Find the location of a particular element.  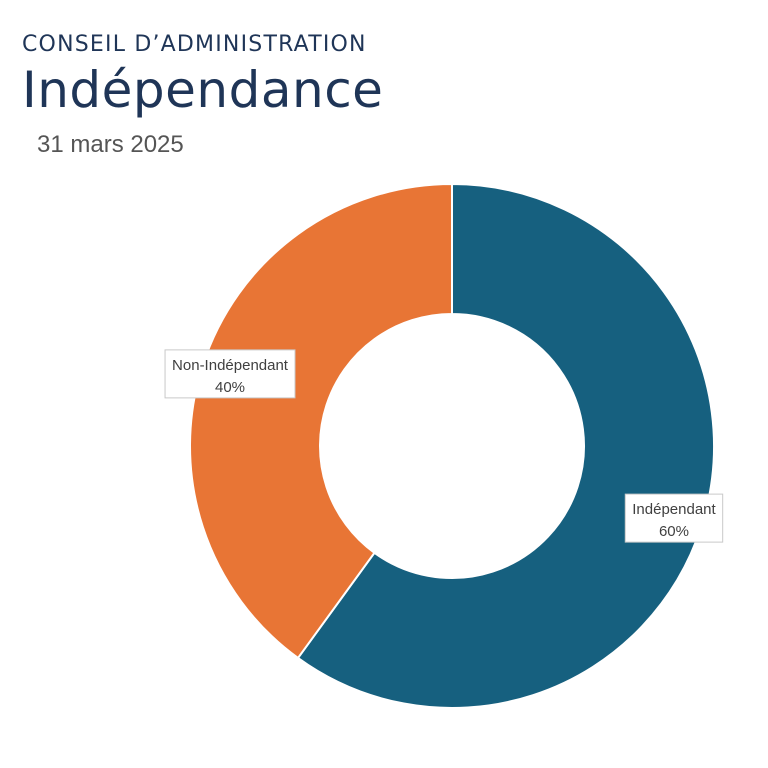

slice-value-label: 40% is located at coordinates (230, 387).